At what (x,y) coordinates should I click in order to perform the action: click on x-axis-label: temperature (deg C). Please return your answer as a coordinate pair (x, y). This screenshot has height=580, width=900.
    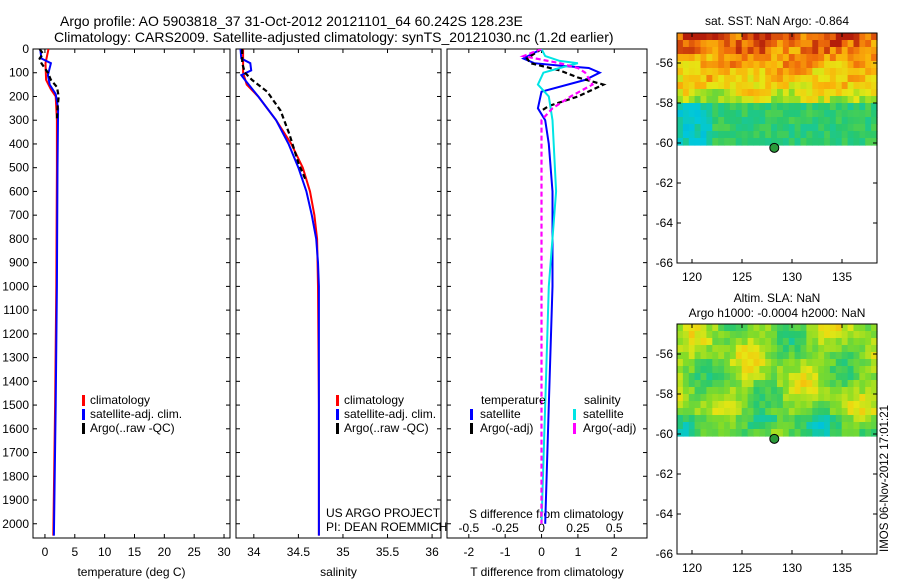
    Looking at the image, I should click on (131, 572).